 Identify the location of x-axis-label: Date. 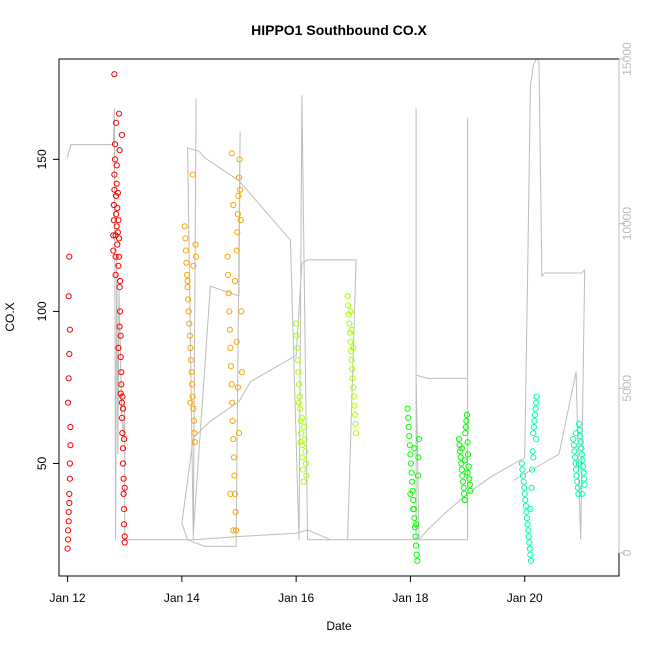
(339, 626).